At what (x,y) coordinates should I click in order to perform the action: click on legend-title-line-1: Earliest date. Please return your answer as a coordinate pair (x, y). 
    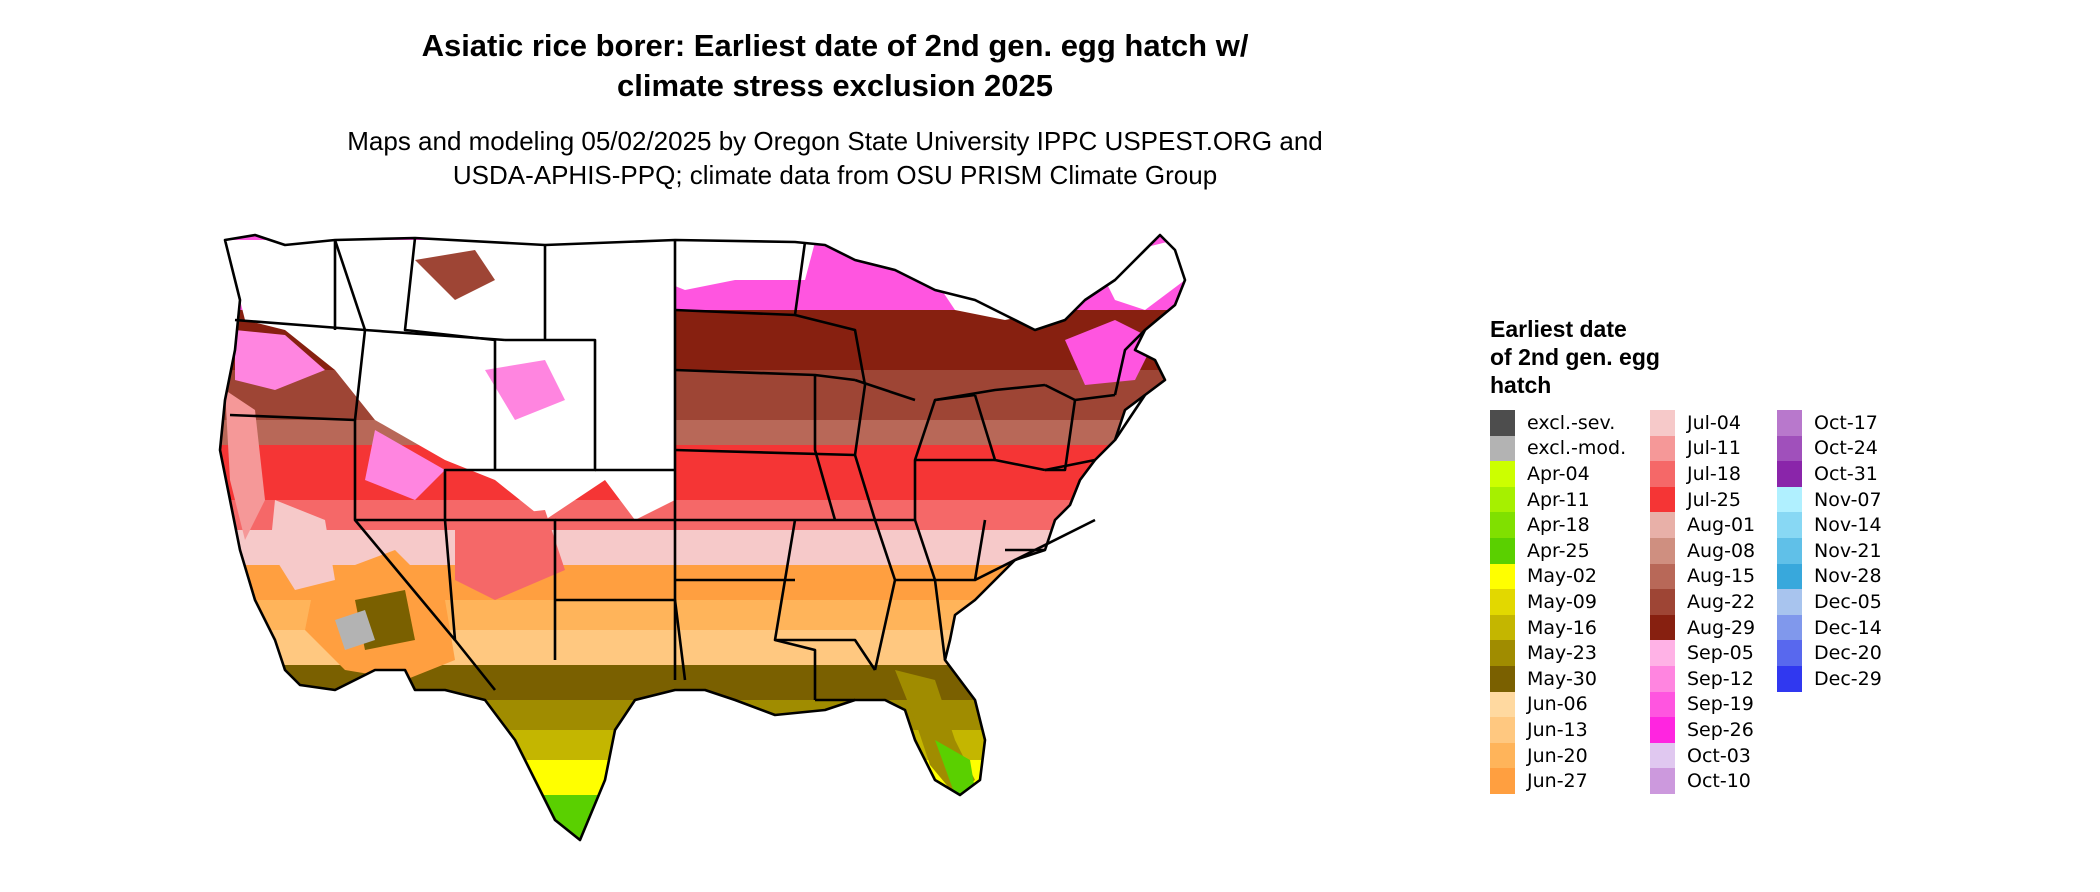
    Looking at the image, I should click on (1558, 329).